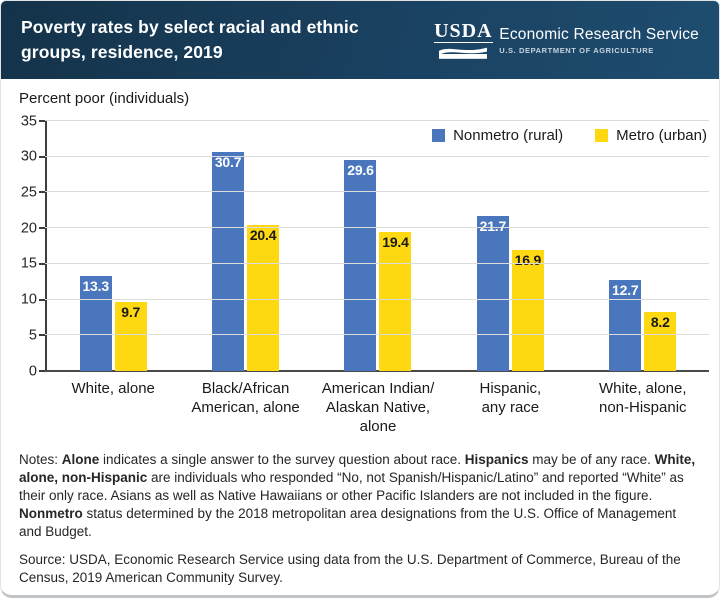 This screenshot has width=720, height=598. Describe the element at coordinates (29, 246) in the screenshot. I see `y-axis-labels: 0 5 10 15 20 25 30 35` at that location.